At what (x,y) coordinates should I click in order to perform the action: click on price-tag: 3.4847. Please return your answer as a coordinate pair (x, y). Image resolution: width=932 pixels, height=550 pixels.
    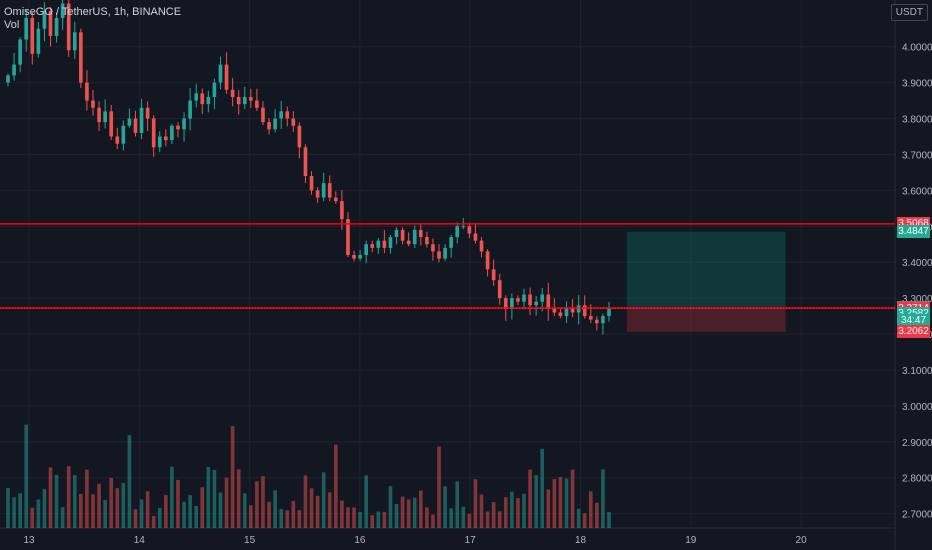
    Looking at the image, I should click on (913, 232).